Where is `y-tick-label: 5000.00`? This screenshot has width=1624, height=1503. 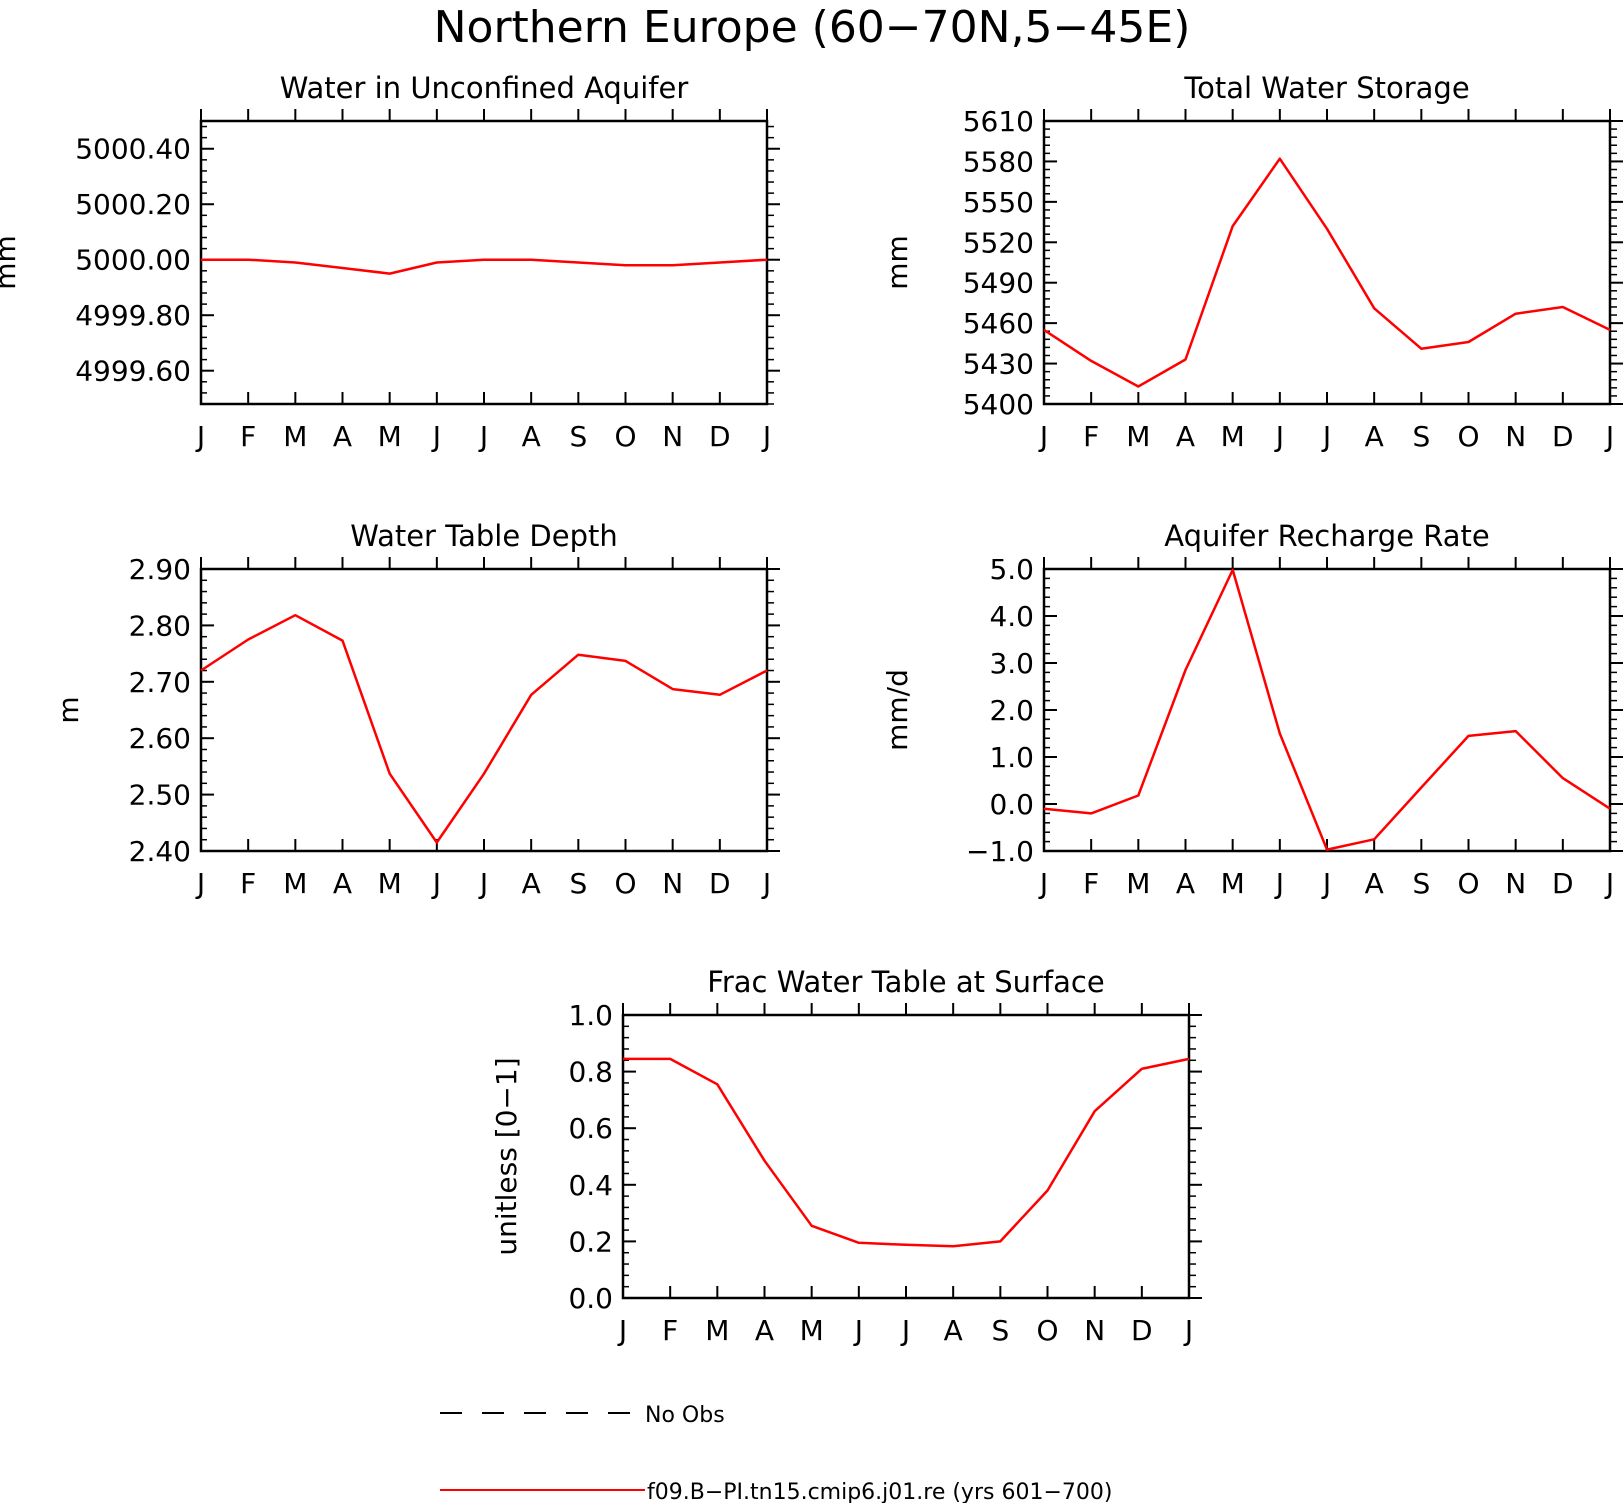 y-tick-label: 5000.00 is located at coordinates (133, 260).